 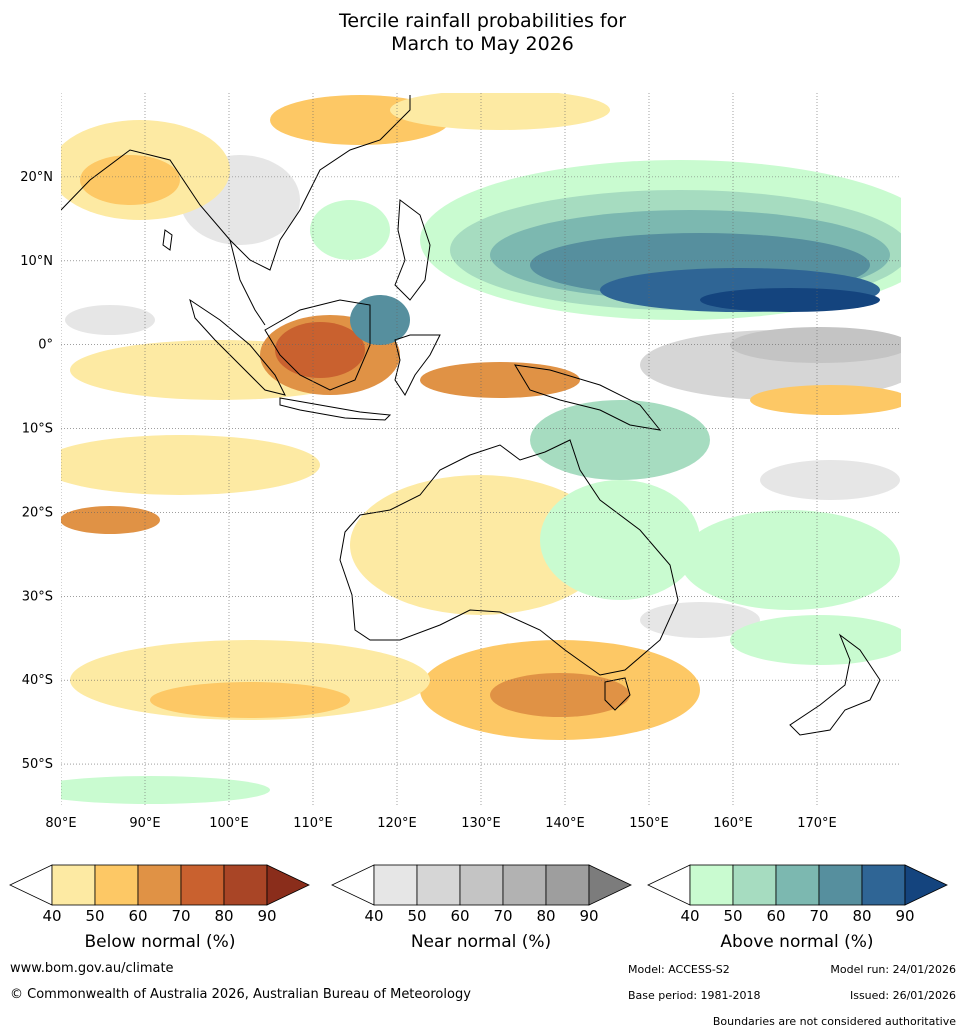 I want to click on lat-tick-label: 30°S, so click(x=37, y=596).